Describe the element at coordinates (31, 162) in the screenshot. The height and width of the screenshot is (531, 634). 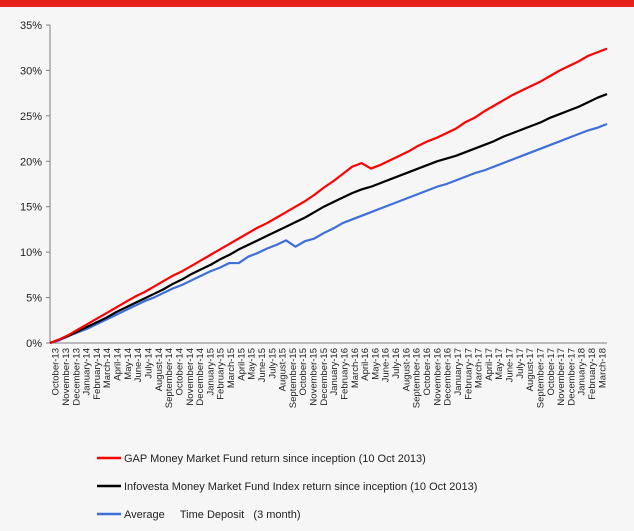
I see `y-tick-label: 20%` at that location.